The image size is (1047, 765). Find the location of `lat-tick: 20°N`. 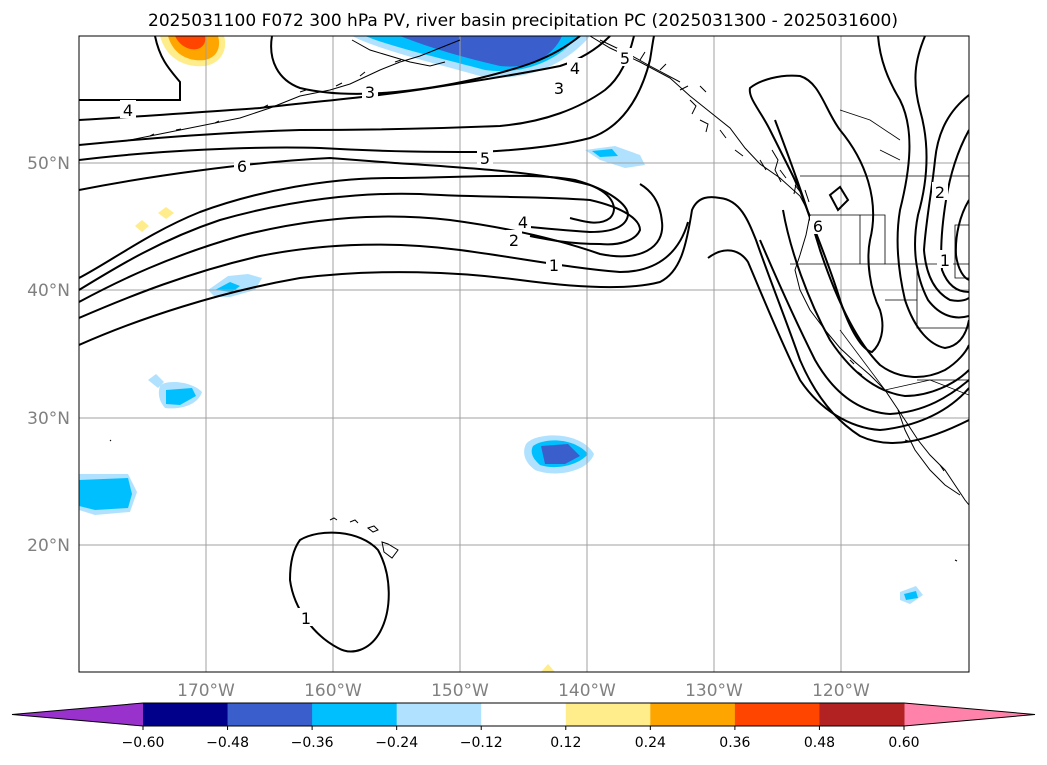

lat-tick: 20°N is located at coordinates (48, 546).